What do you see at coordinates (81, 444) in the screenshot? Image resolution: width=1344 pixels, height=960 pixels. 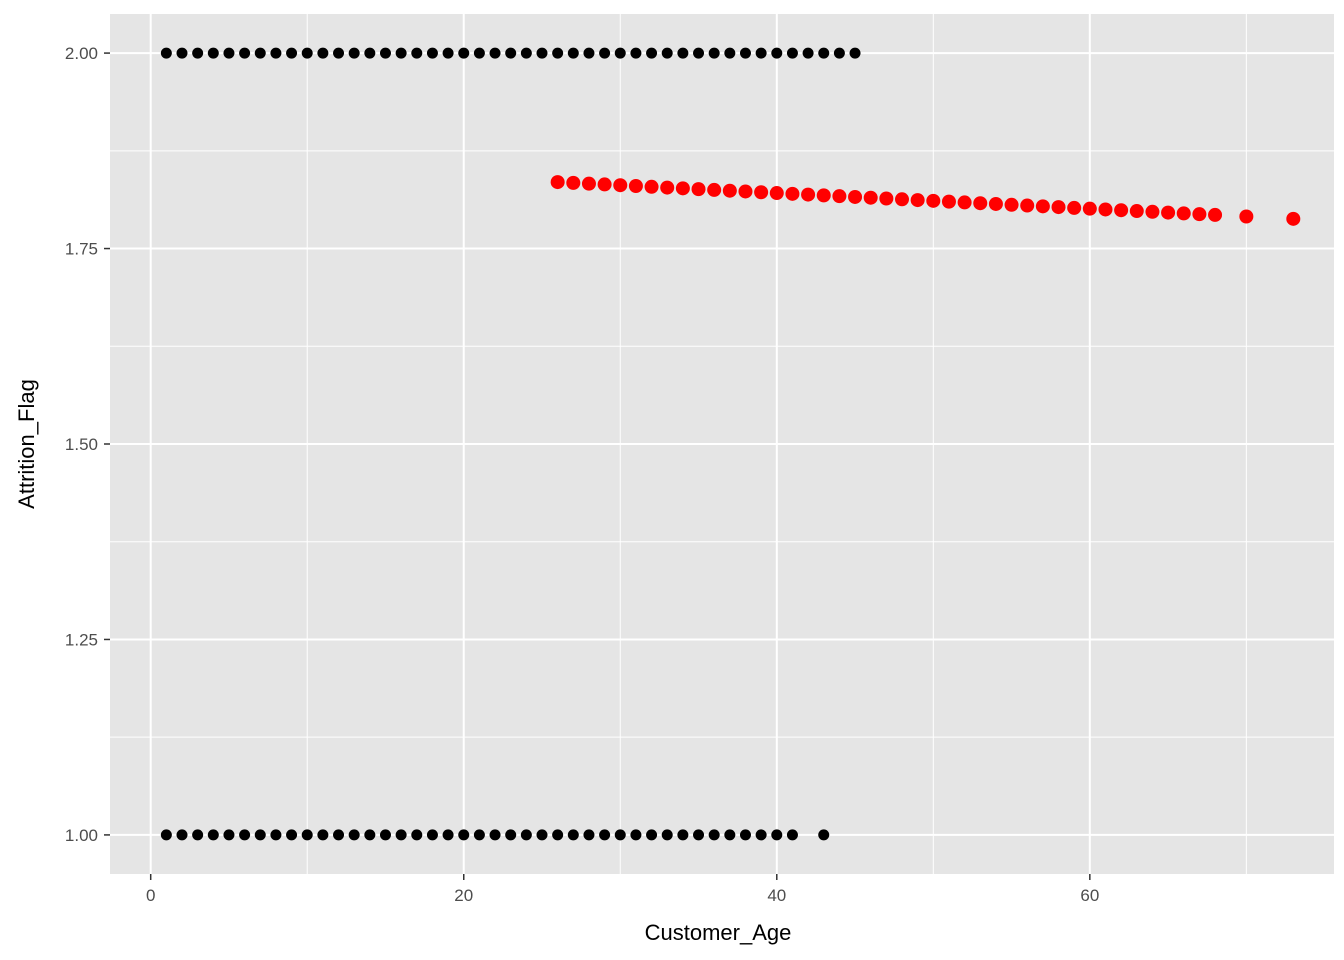 I see `y-tick-label: 1.50` at bounding box center [81, 444].